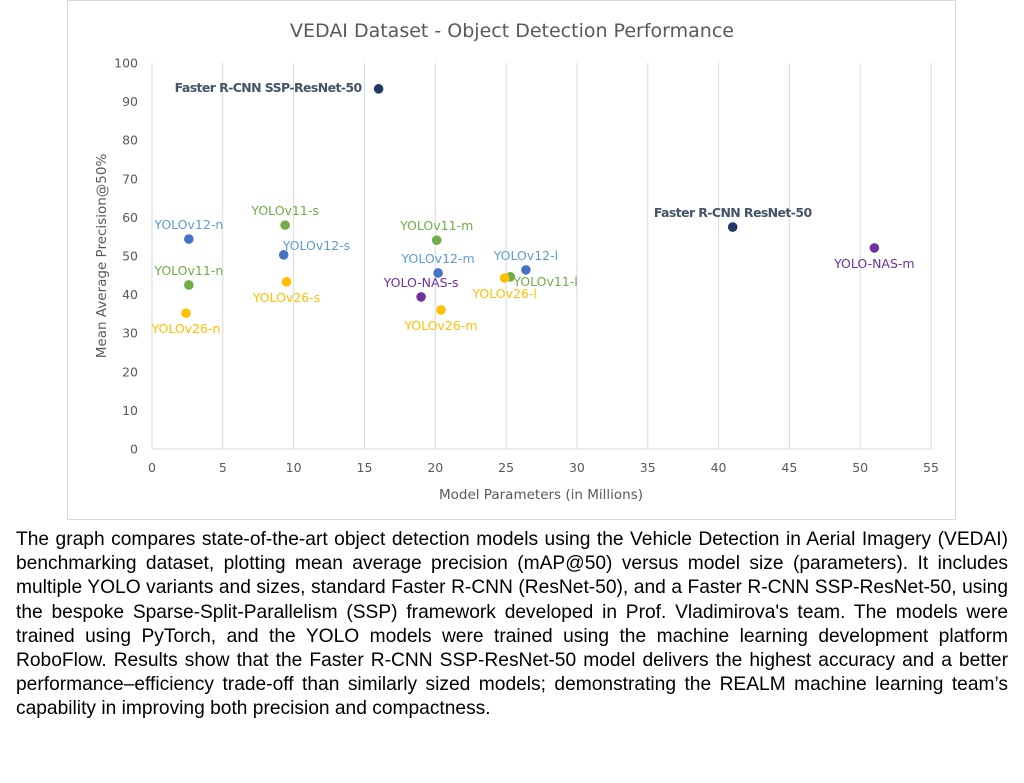 The height and width of the screenshot is (783, 1024). What do you see at coordinates (648, 467) in the screenshot?
I see `x-tick-label: 35` at bounding box center [648, 467].